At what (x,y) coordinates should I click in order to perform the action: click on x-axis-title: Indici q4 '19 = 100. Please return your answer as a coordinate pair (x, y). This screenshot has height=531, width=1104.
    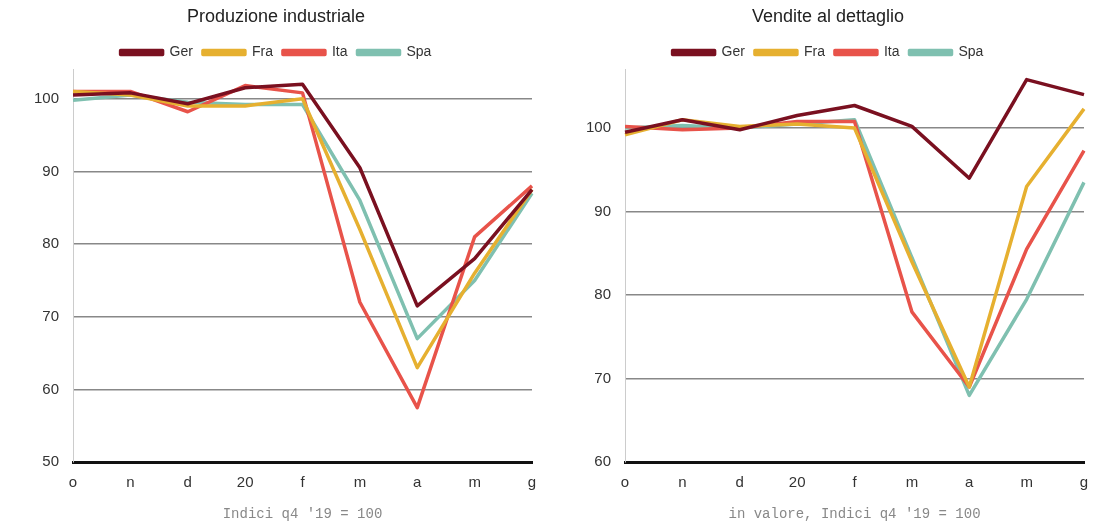
    Looking at the image, I should click on (302, 514).